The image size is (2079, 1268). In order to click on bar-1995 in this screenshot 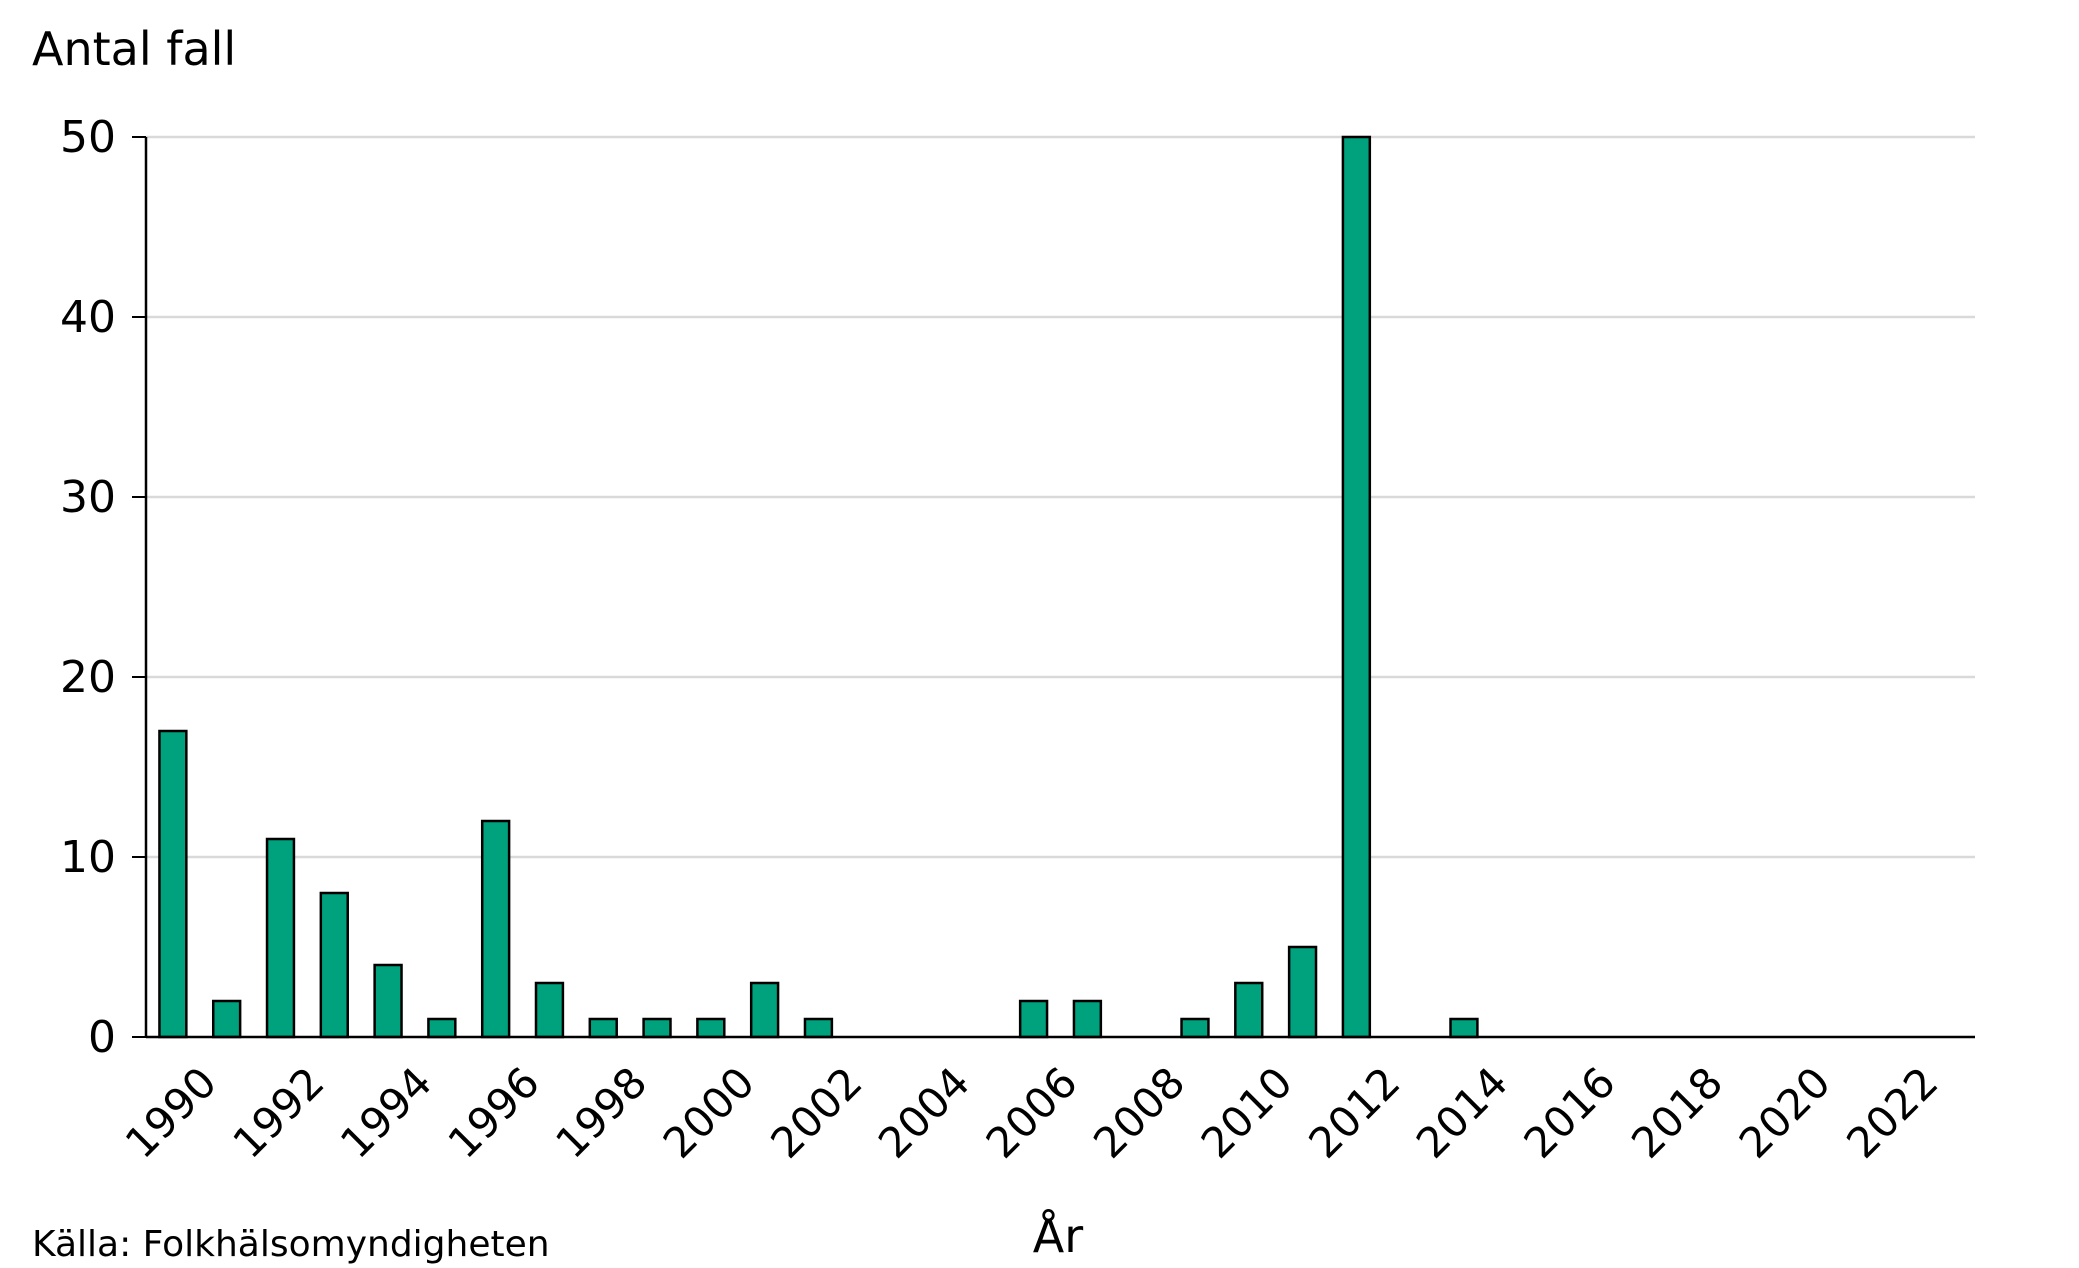, I will do `click(442, 1028)`.